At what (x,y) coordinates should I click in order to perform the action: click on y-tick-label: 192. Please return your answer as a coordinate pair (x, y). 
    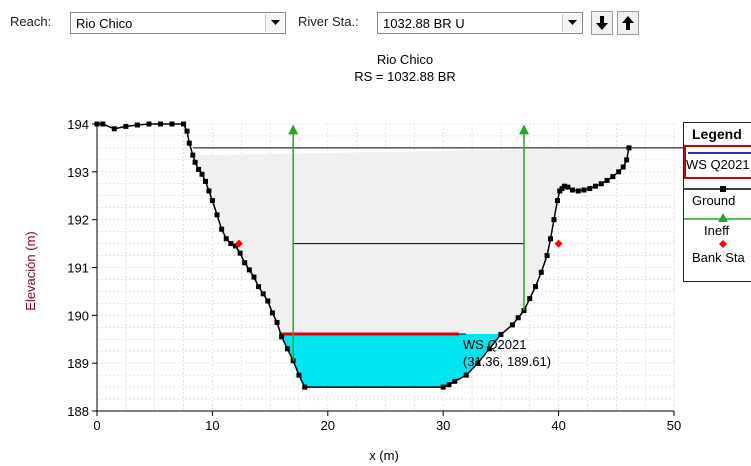
    Looking at the image, I should click on (78, 220).